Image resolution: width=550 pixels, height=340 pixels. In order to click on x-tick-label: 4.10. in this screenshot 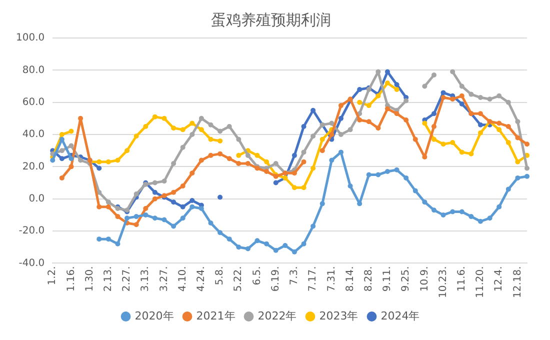, I will do `click(182, 279)`.